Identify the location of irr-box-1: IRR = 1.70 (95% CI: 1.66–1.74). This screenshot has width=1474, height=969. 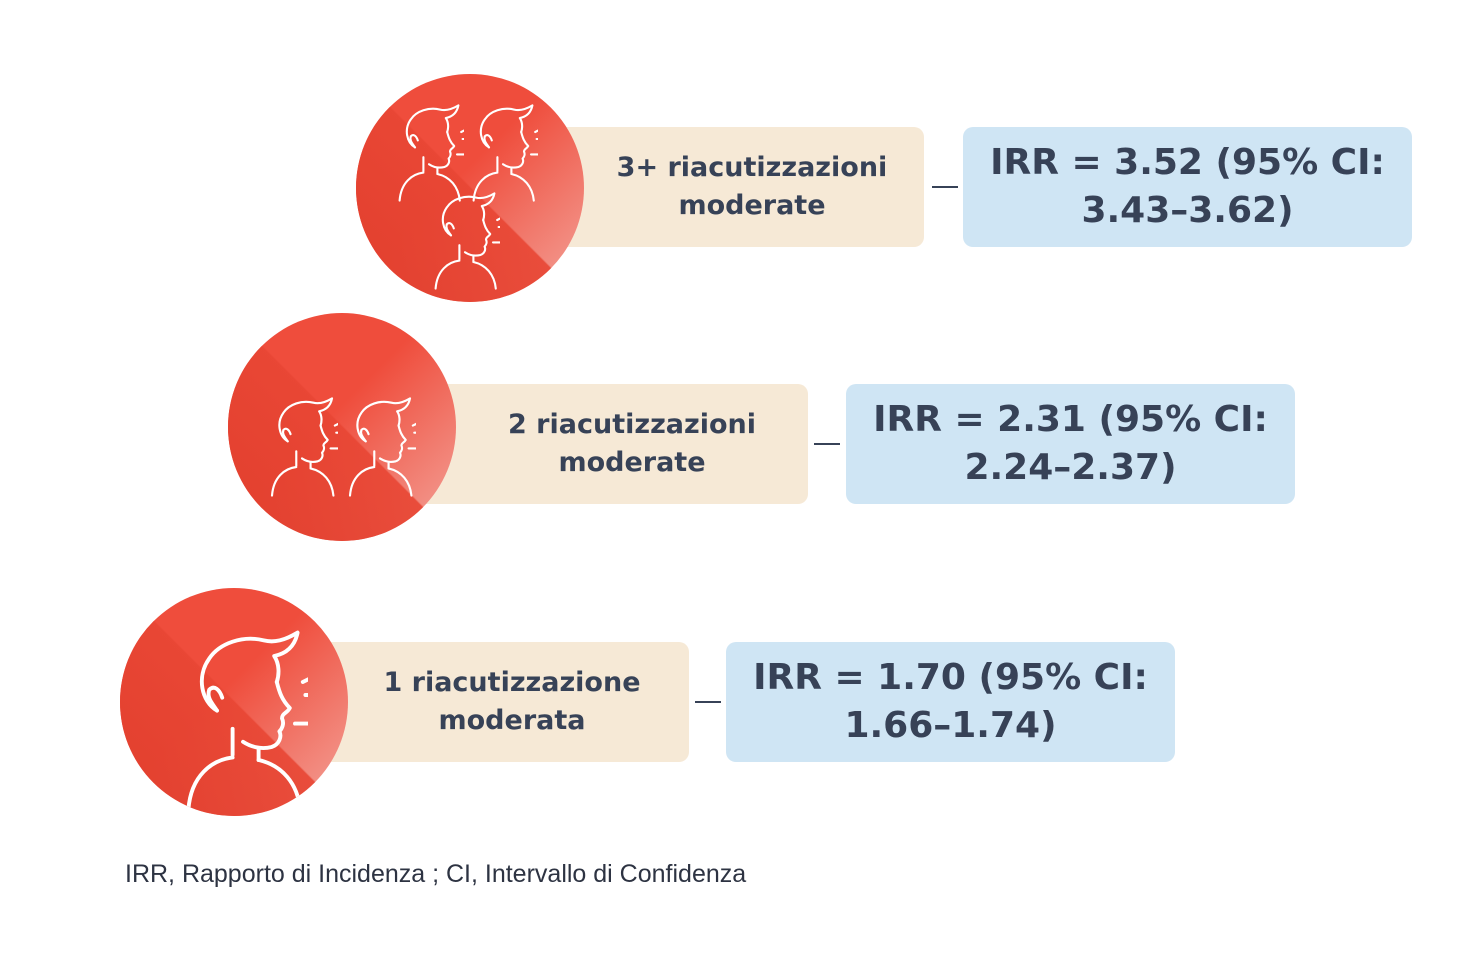
(950, 702).